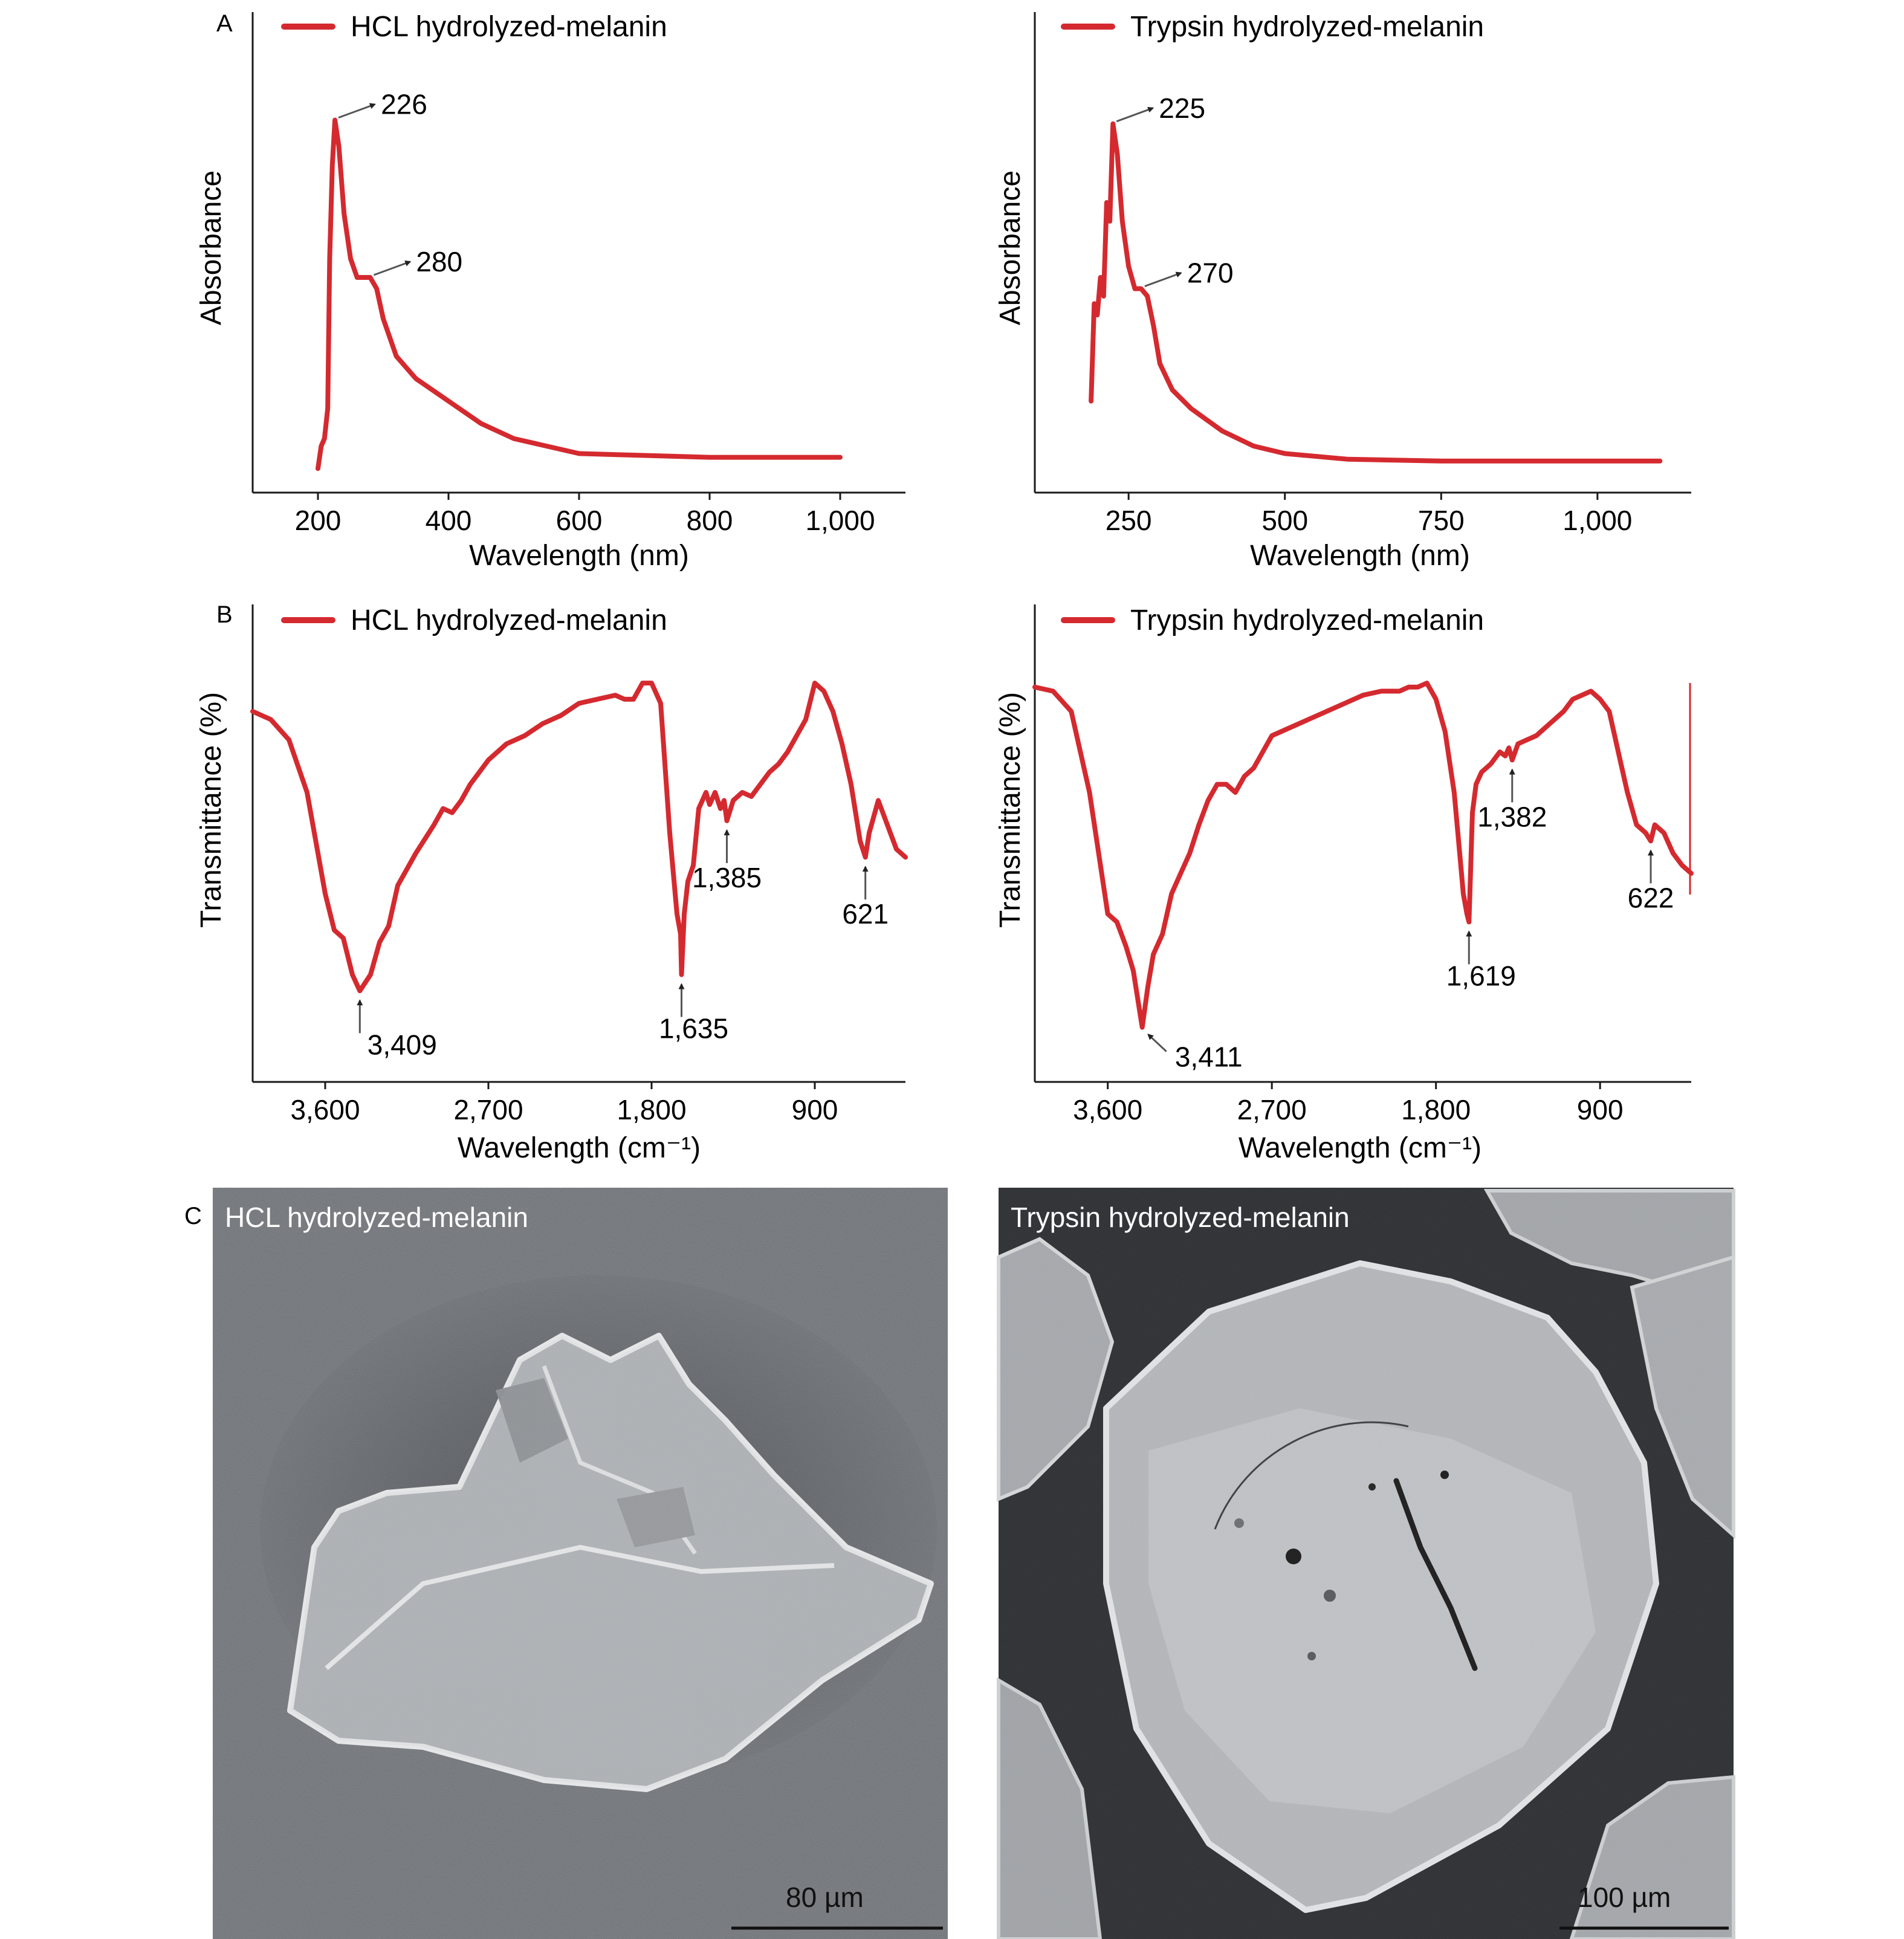  Describe the element at coordinates (1209, 1057) in the screenshot. I see `annotation-label: 3,411` at that location.